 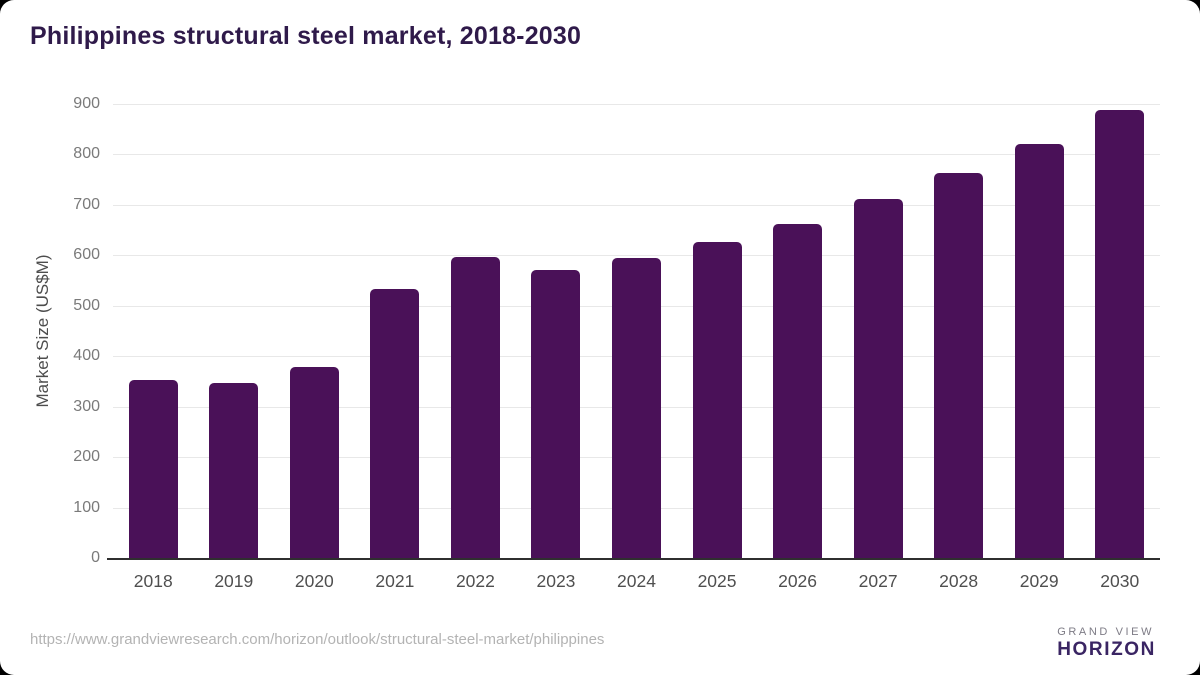 What do you see at coordinates (86, 204) in the screenshot?
I see `y-tick-label-700: 700` at bounding box center [86, 204].